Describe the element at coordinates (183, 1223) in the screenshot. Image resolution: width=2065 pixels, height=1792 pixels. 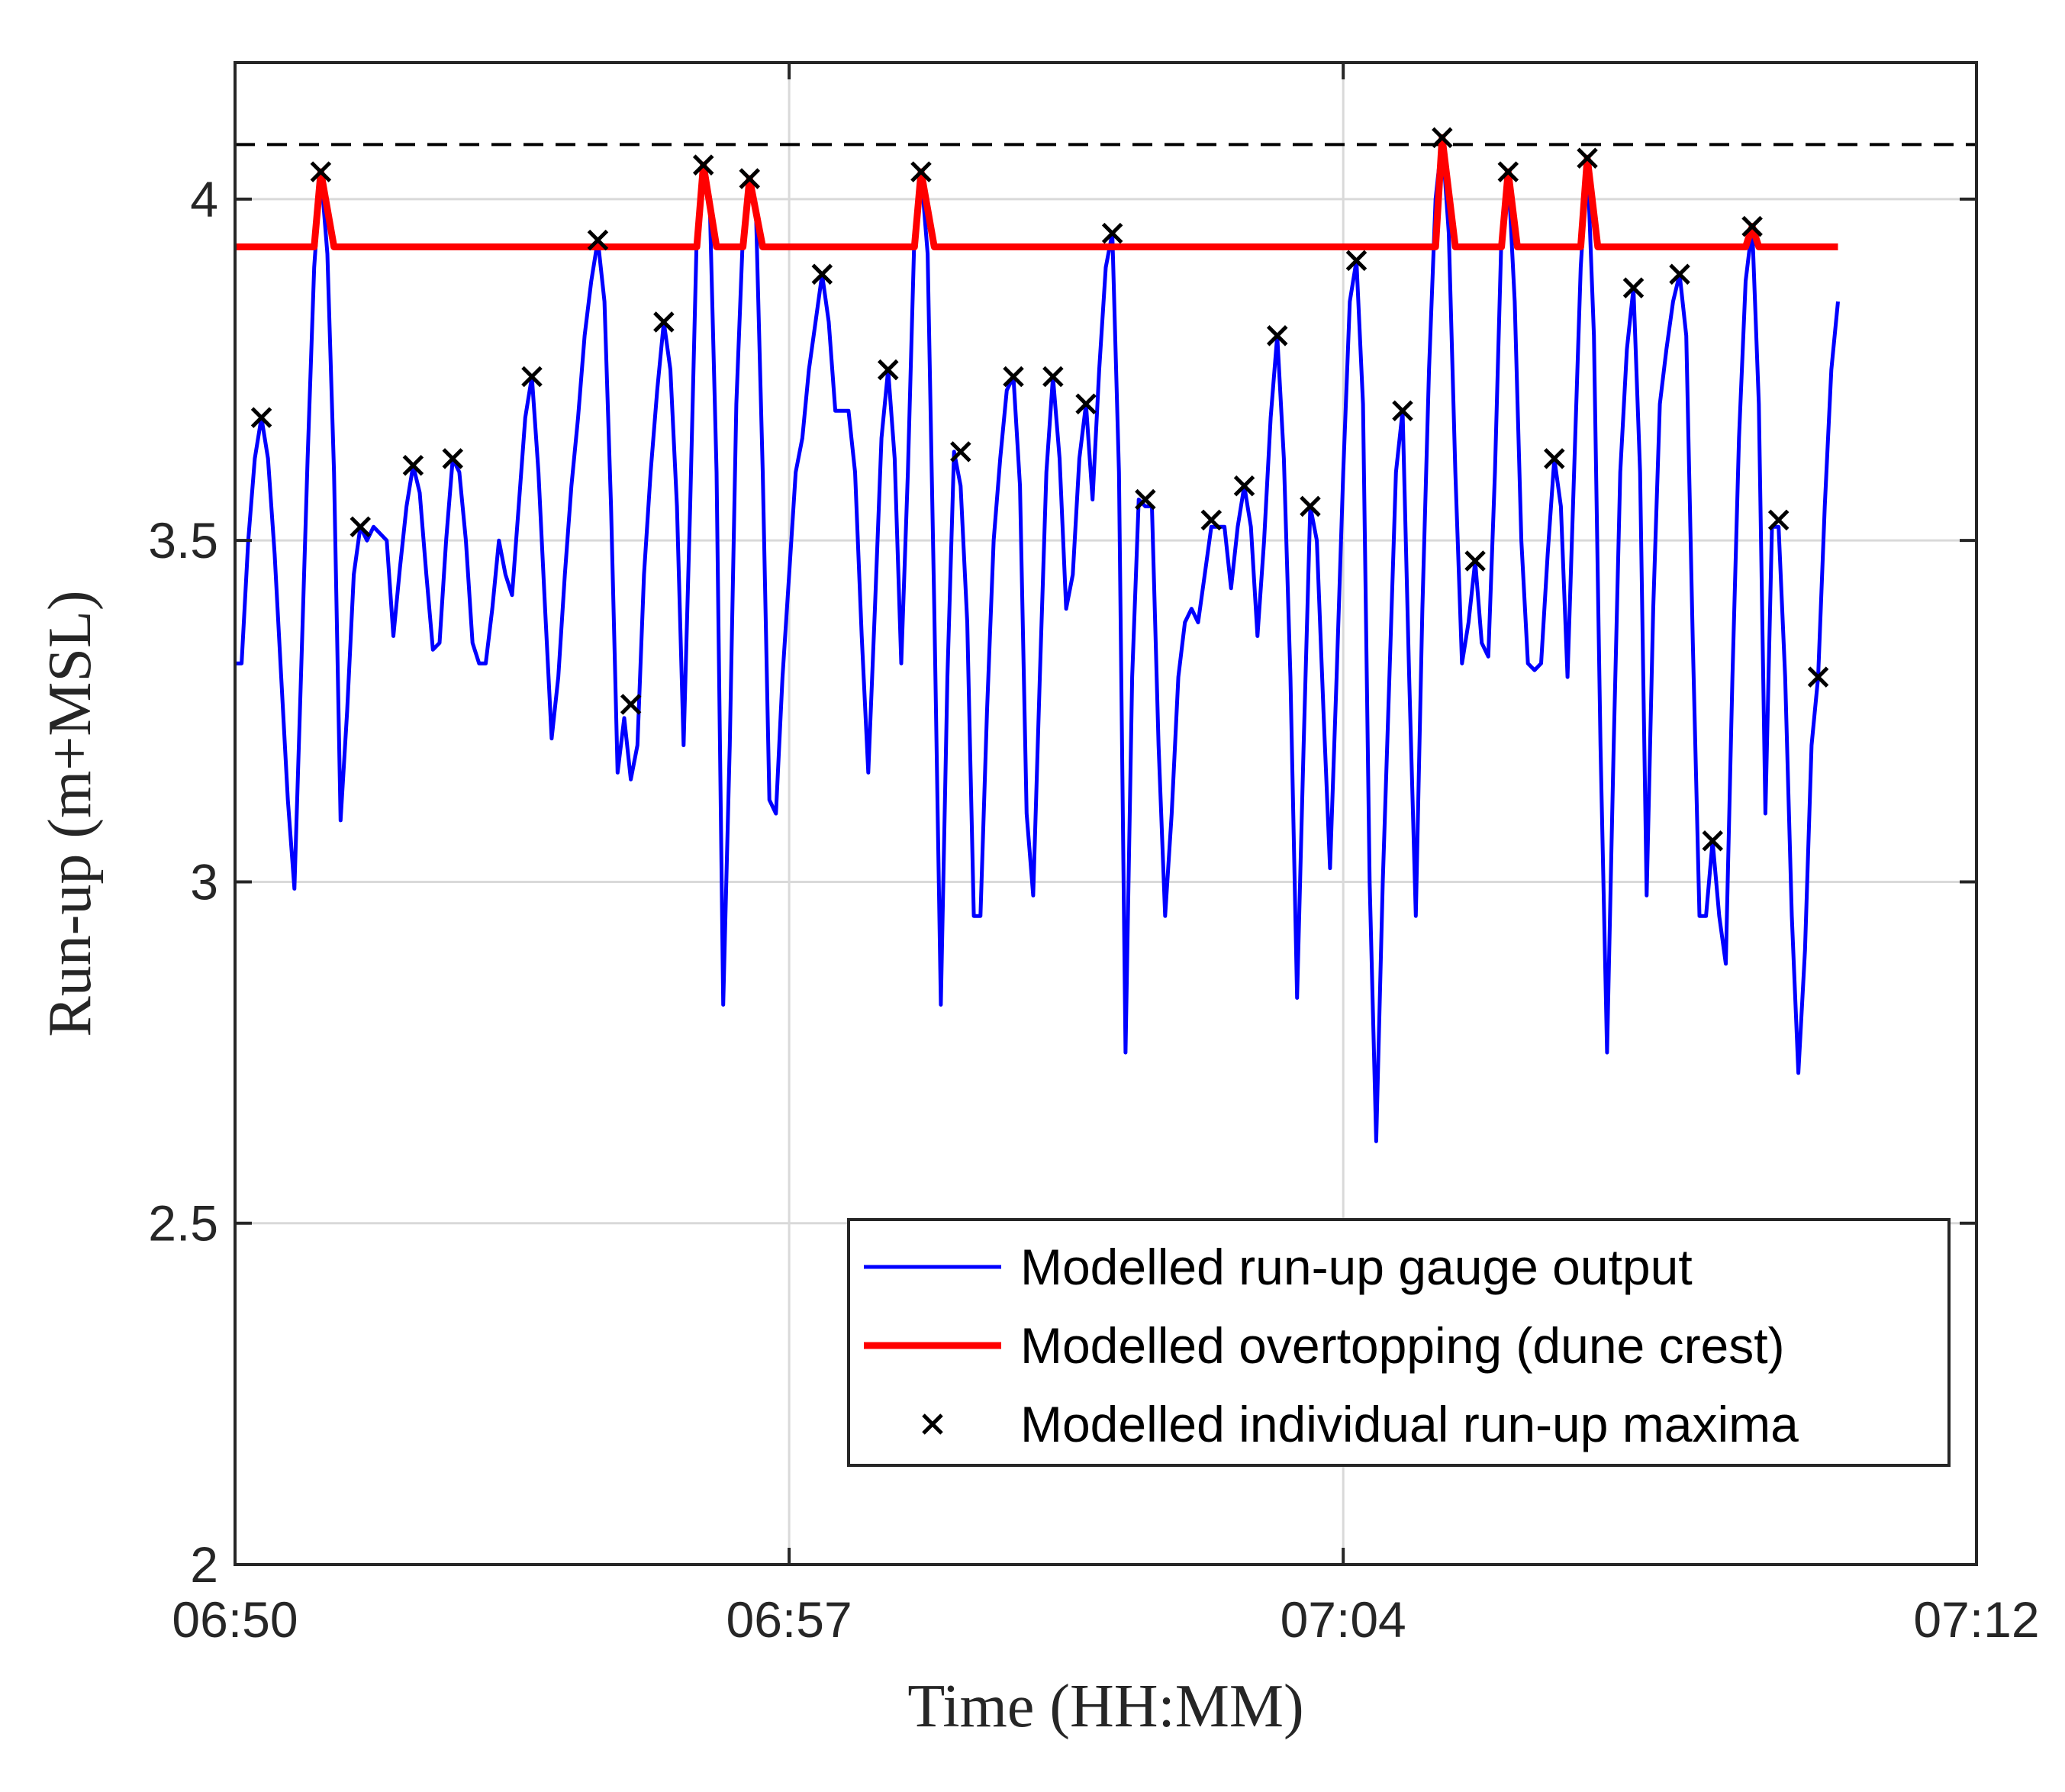
I see `y-tick-label: 2.5` at that location.